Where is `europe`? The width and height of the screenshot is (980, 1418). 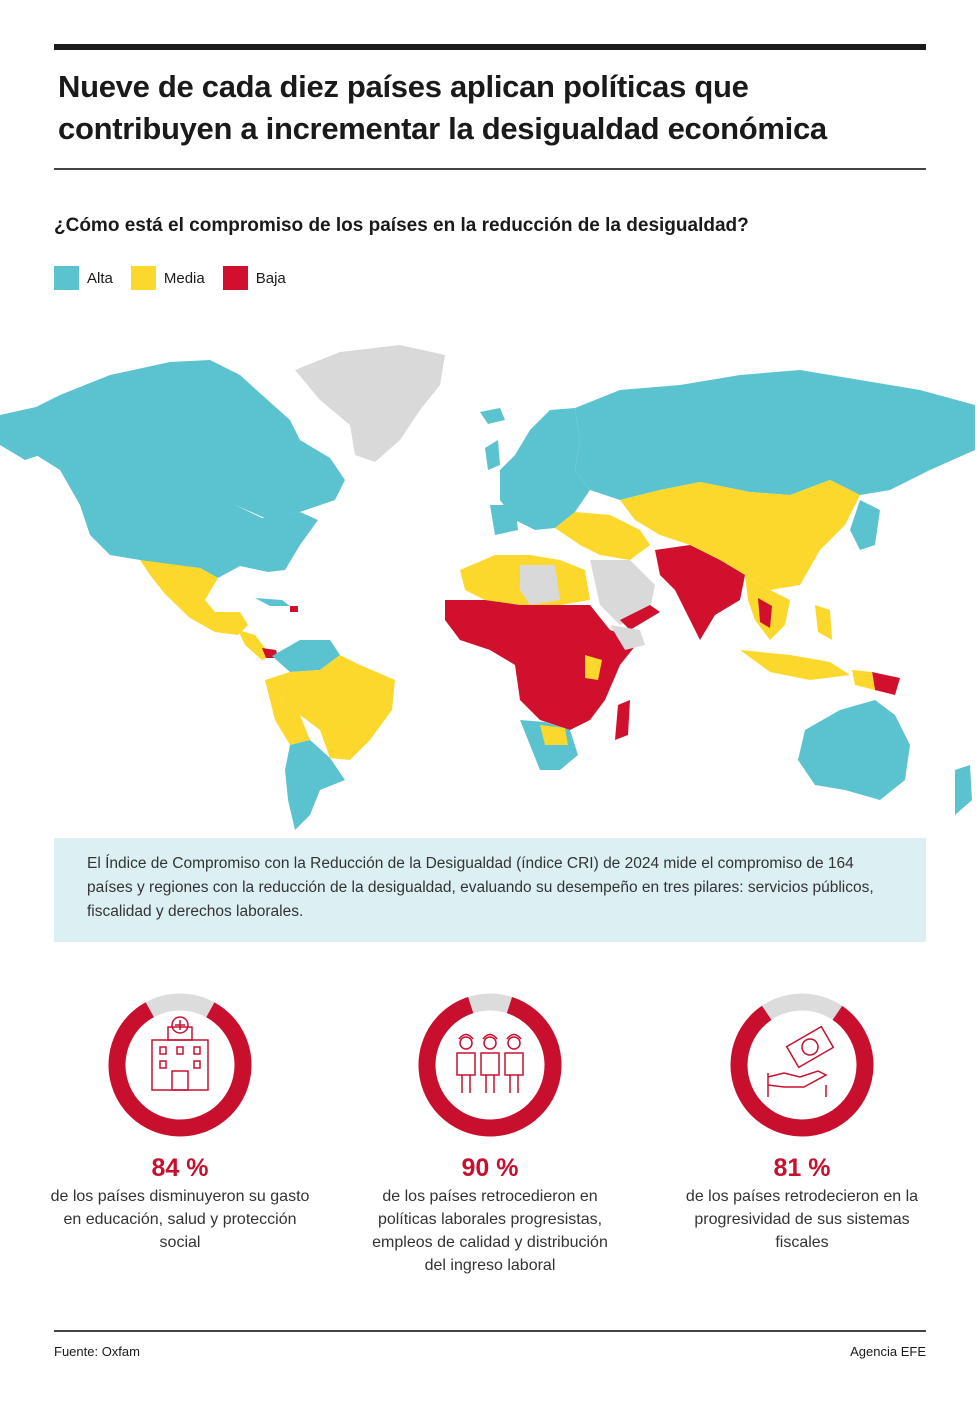
europe is located at coordinates (545, 469).